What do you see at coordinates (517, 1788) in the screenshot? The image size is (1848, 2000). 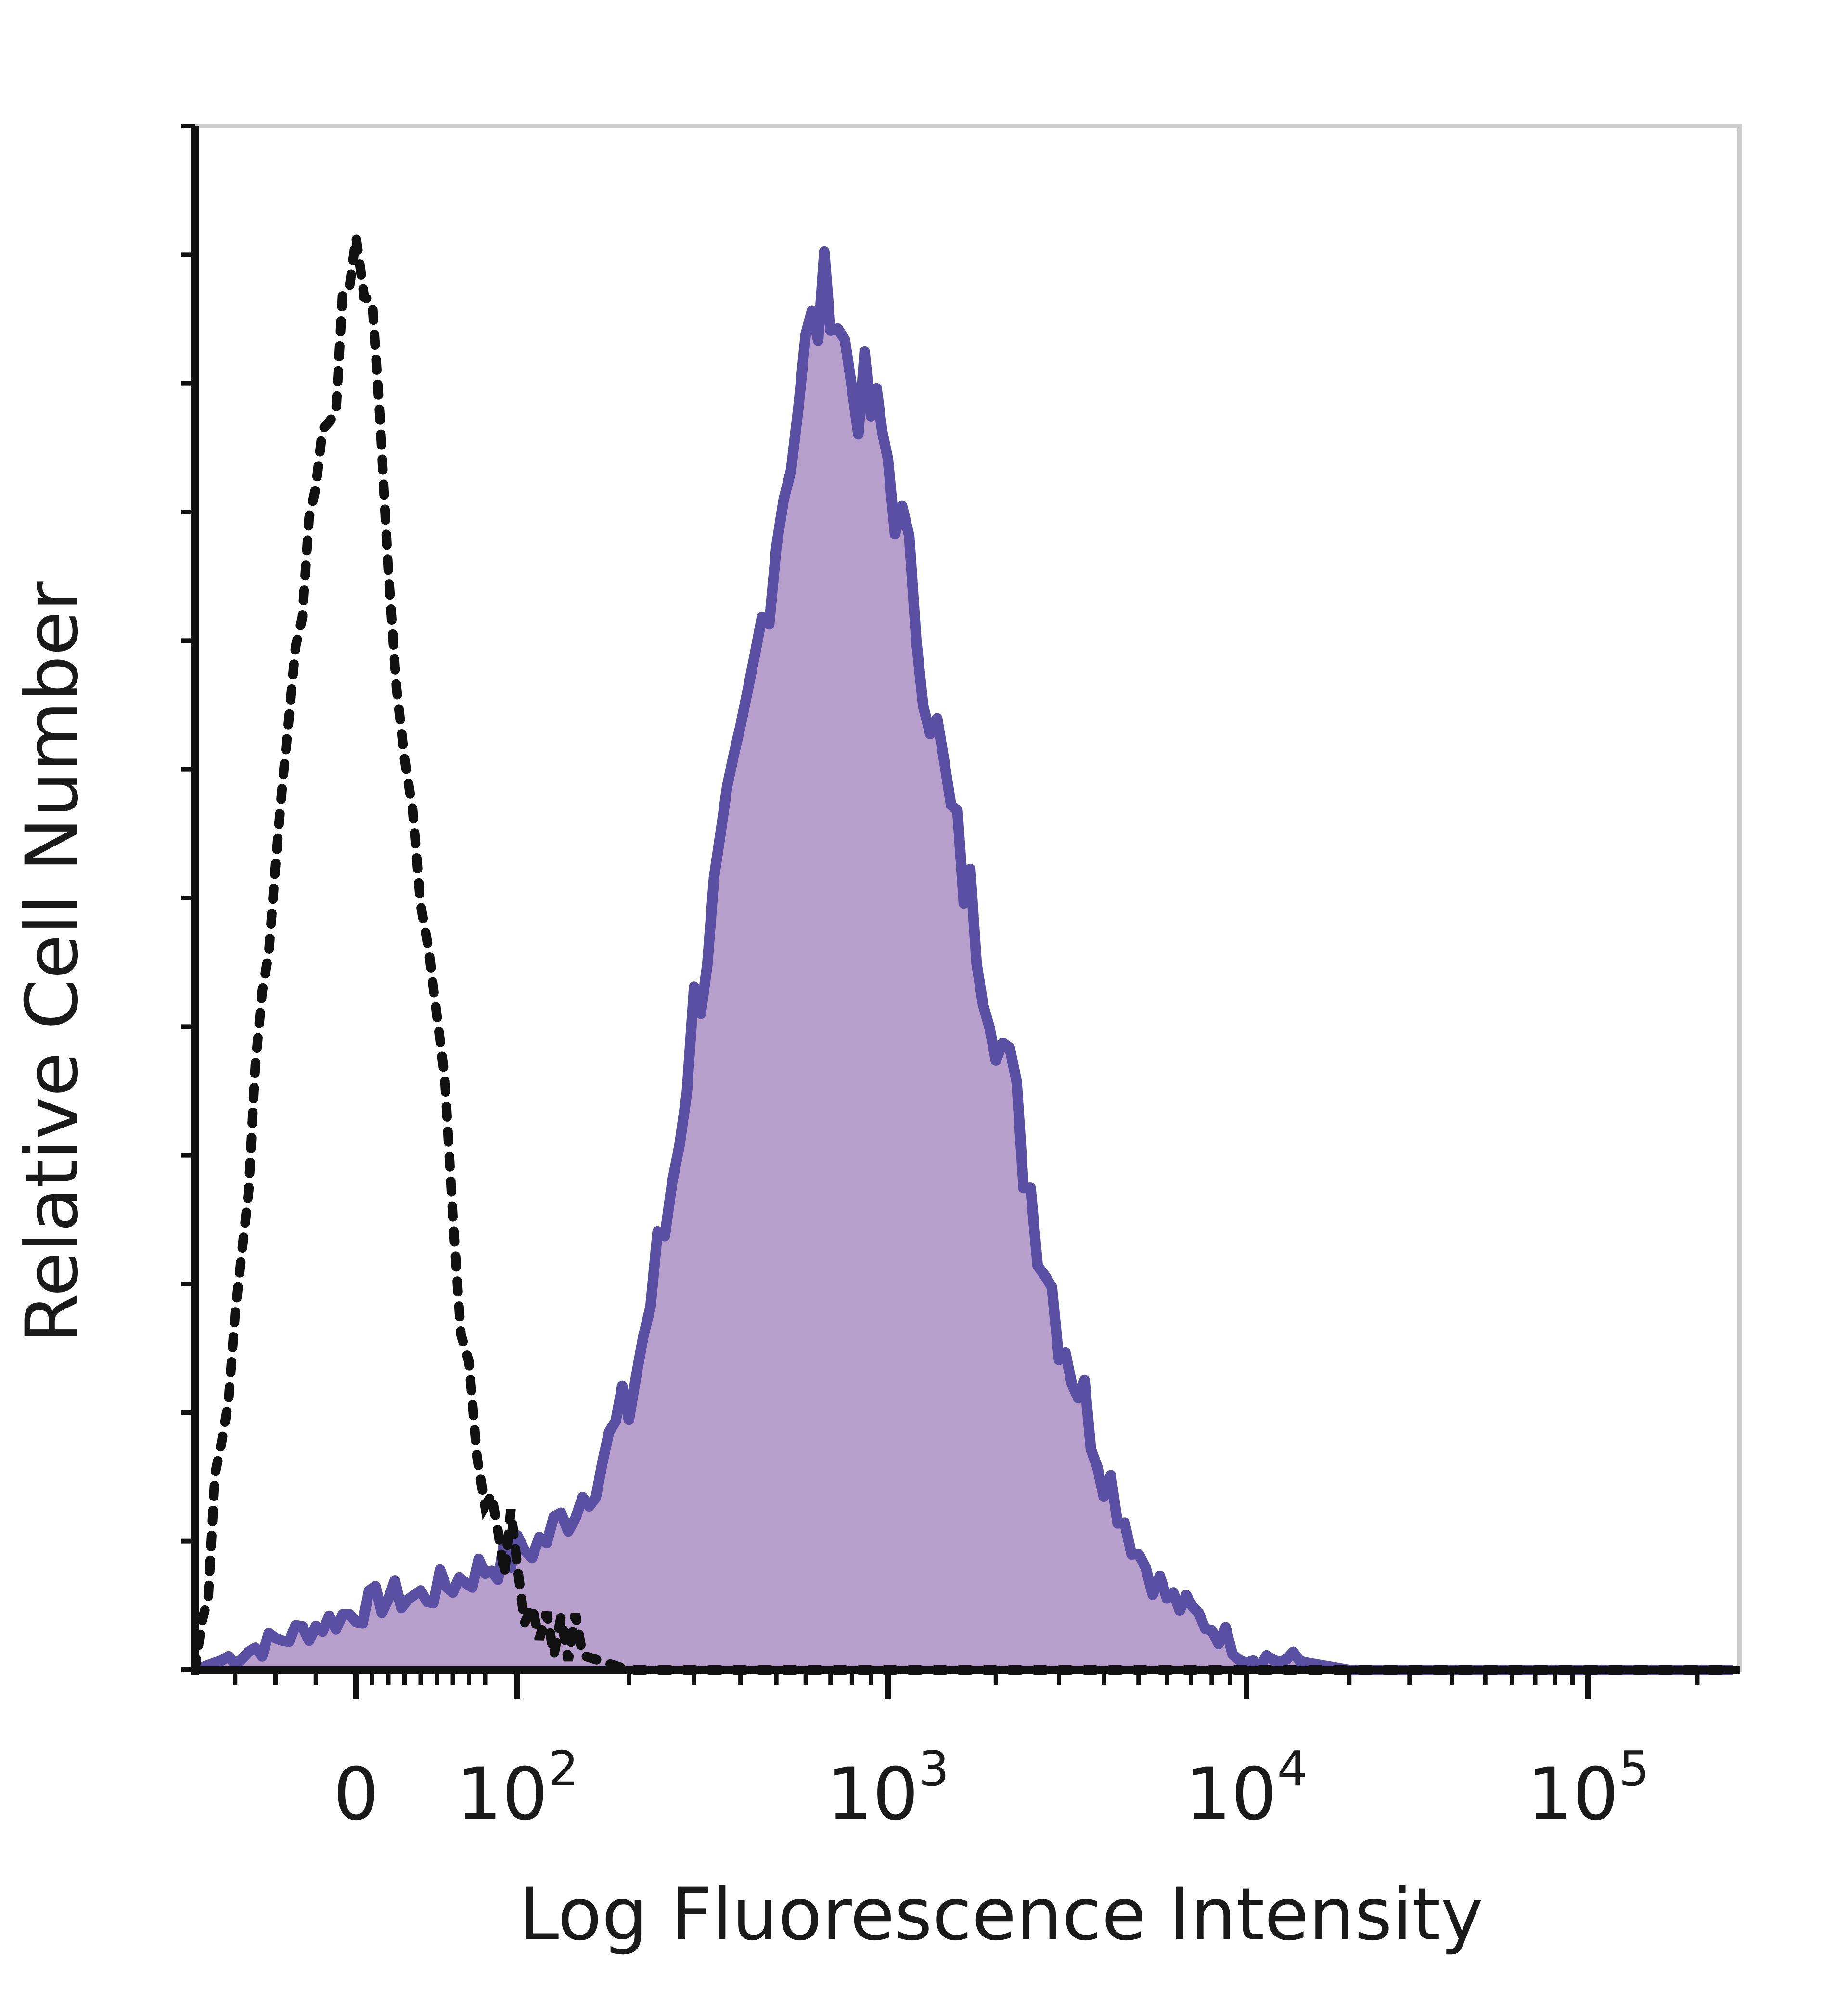 I see `x-tick-label: 10²` at bounding box center [517, 1788].